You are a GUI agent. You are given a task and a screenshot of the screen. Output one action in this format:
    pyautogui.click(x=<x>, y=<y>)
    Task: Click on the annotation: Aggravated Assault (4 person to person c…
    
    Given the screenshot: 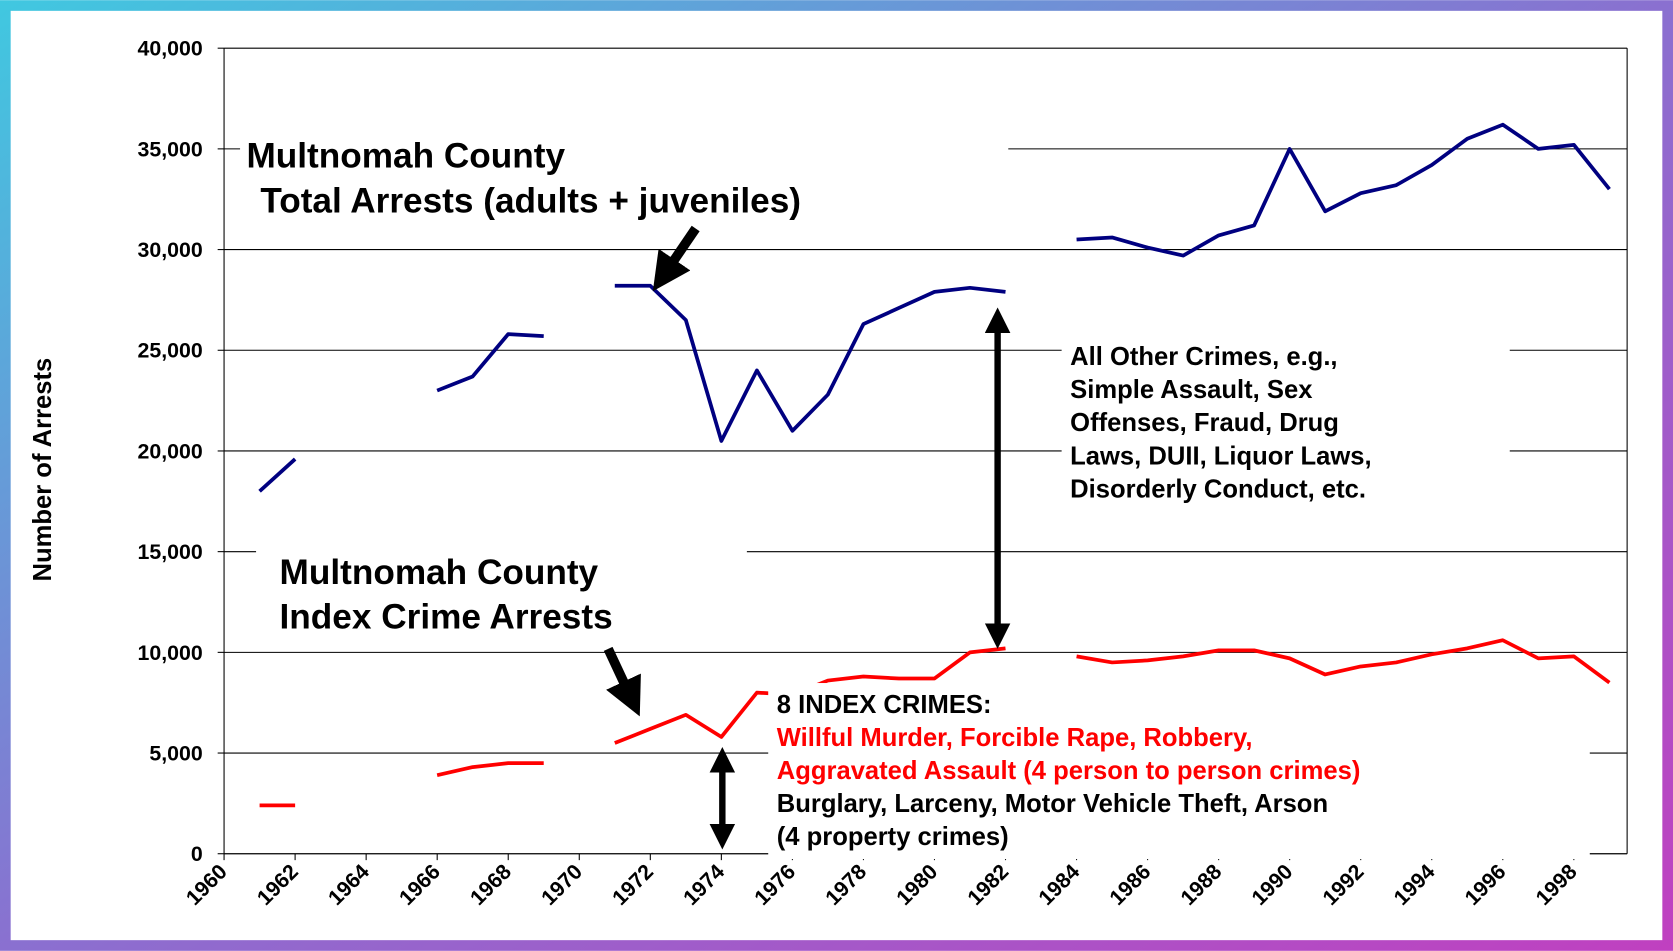 What is the action you would take?
    pyautogui.click(x=1069, y=771)
    